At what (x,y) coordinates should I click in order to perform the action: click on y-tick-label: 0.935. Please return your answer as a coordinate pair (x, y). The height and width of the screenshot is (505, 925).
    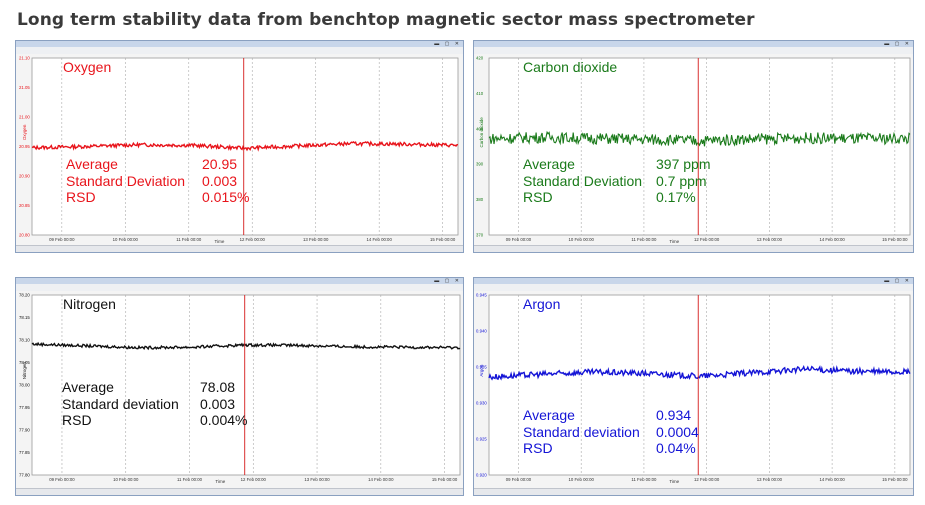
    Looking at the image, I should click on (481, 367).